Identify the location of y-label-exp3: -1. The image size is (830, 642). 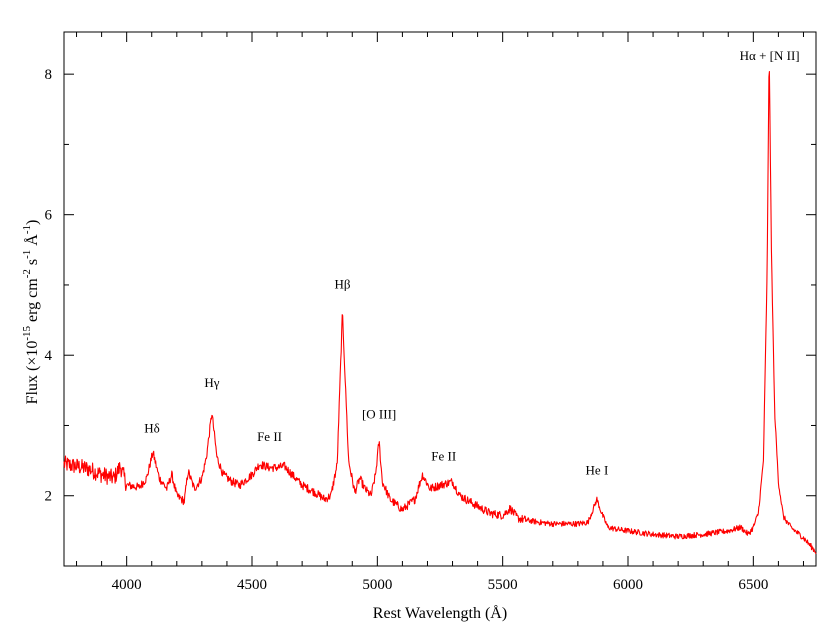
(27, 254).